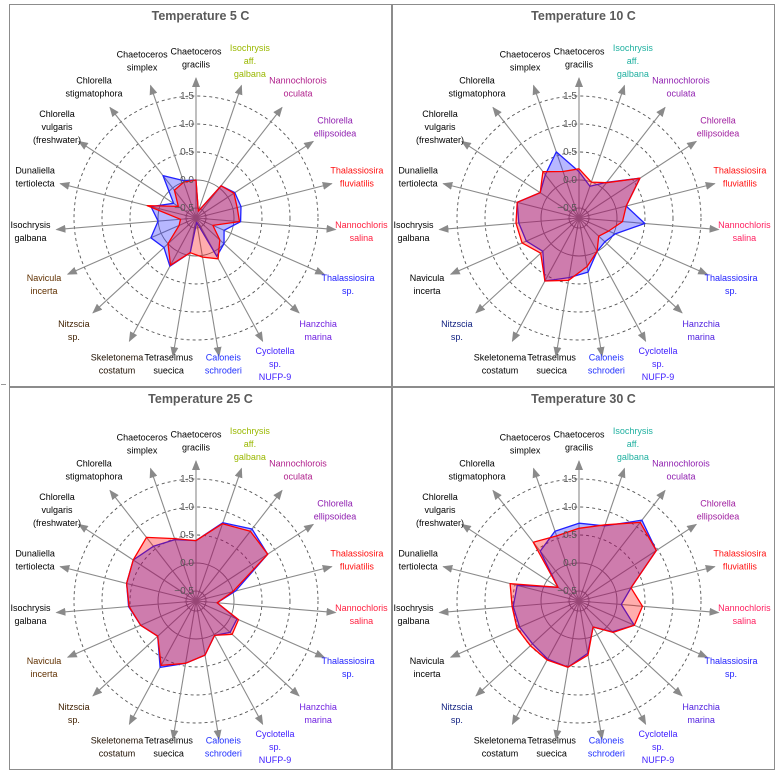  What do you see at coordinates (658, 377) in the screenshot?
I see `category-label-line: NUFP-9` at bounding box center [658, 377].